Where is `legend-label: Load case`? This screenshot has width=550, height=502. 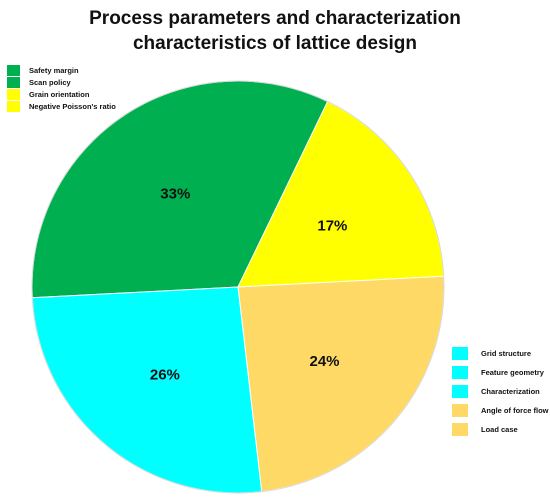 legend-label: Load case is located at coordinates (499, 429).